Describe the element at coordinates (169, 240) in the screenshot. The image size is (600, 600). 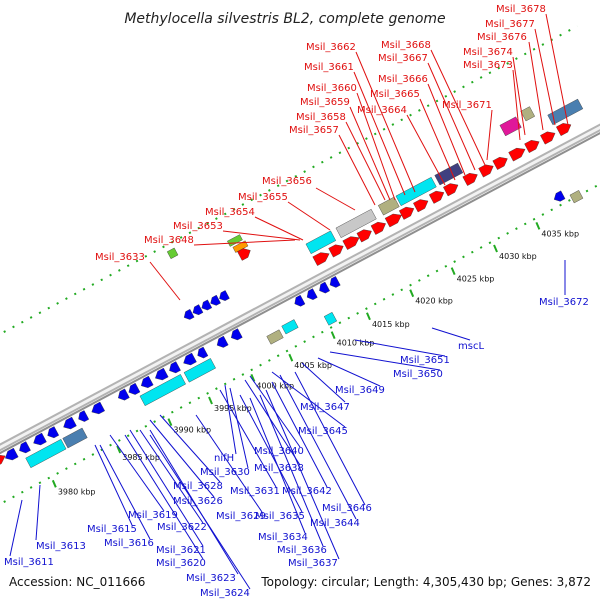
I see `forward-gene-label: Msil_3648` at that location.